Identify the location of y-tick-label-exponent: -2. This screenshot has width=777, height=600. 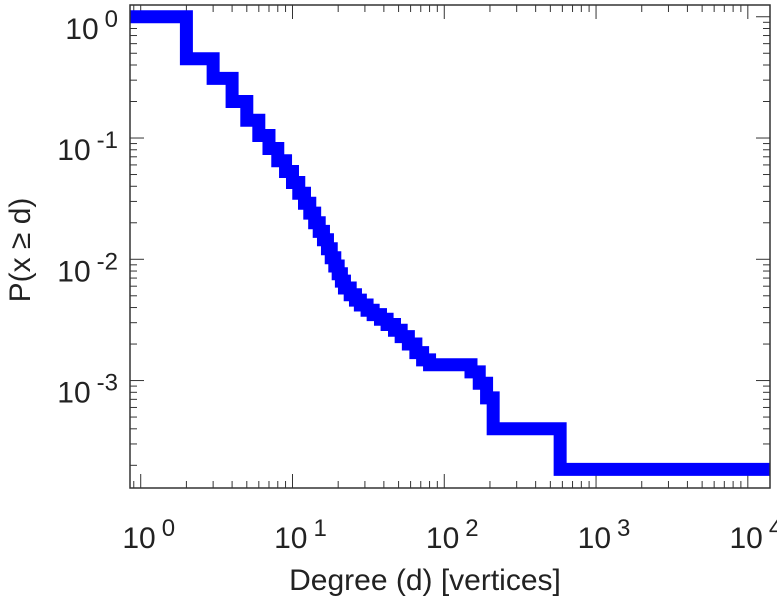
(107, 261).